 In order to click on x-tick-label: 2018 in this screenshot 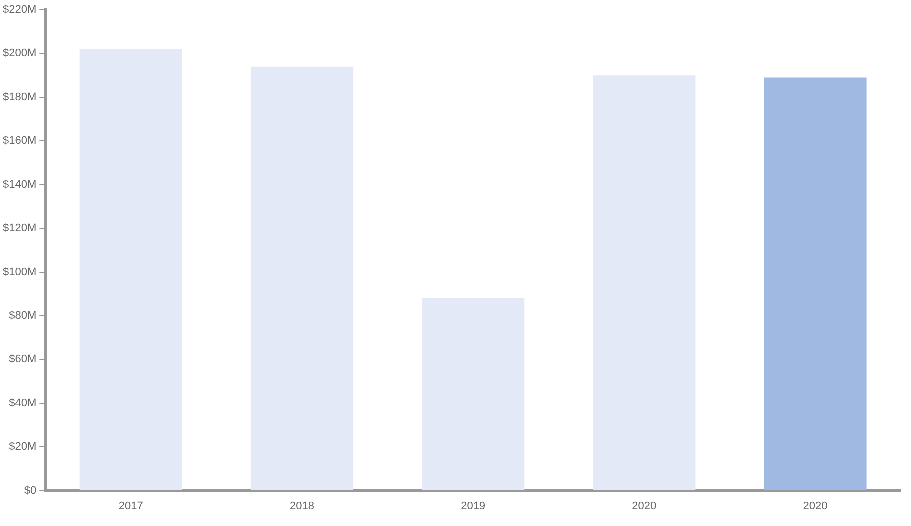, I will do `click(302, 506)`.